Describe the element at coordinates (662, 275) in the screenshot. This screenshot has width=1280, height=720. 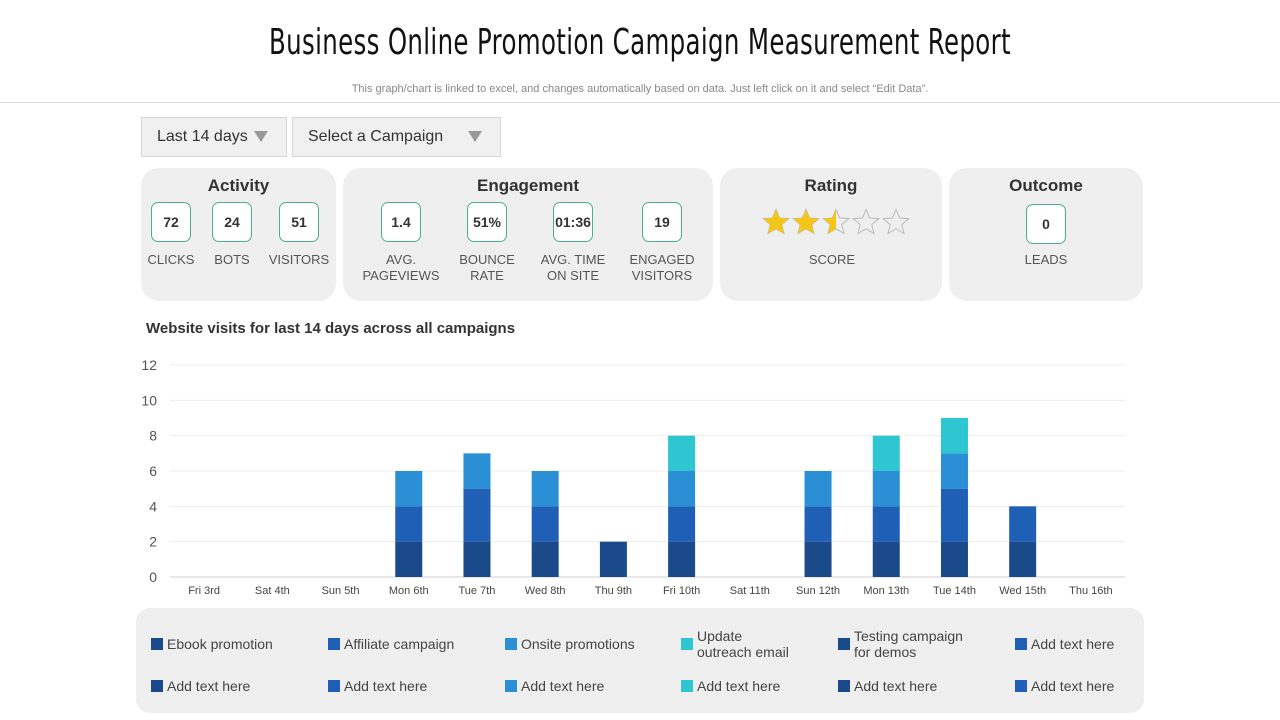
I see `engaged-visitors-label-line2: VISITORS` at that location.